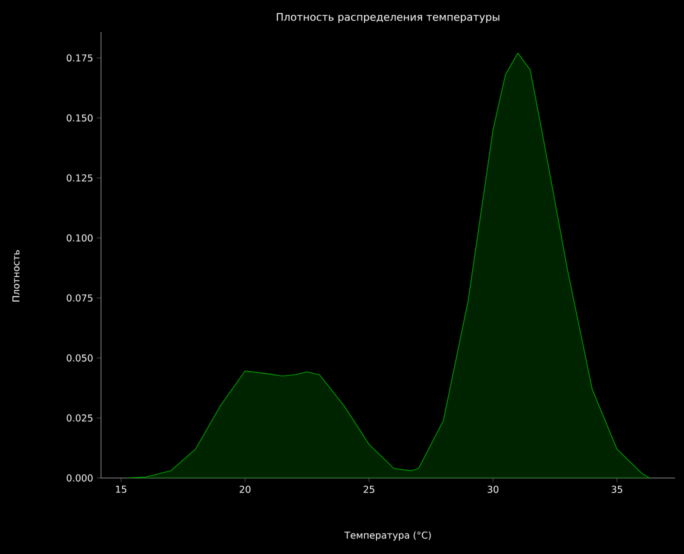 This screenshot has height=554, width=684. I want to click on x-tick-label: 30, so click(493, 489).